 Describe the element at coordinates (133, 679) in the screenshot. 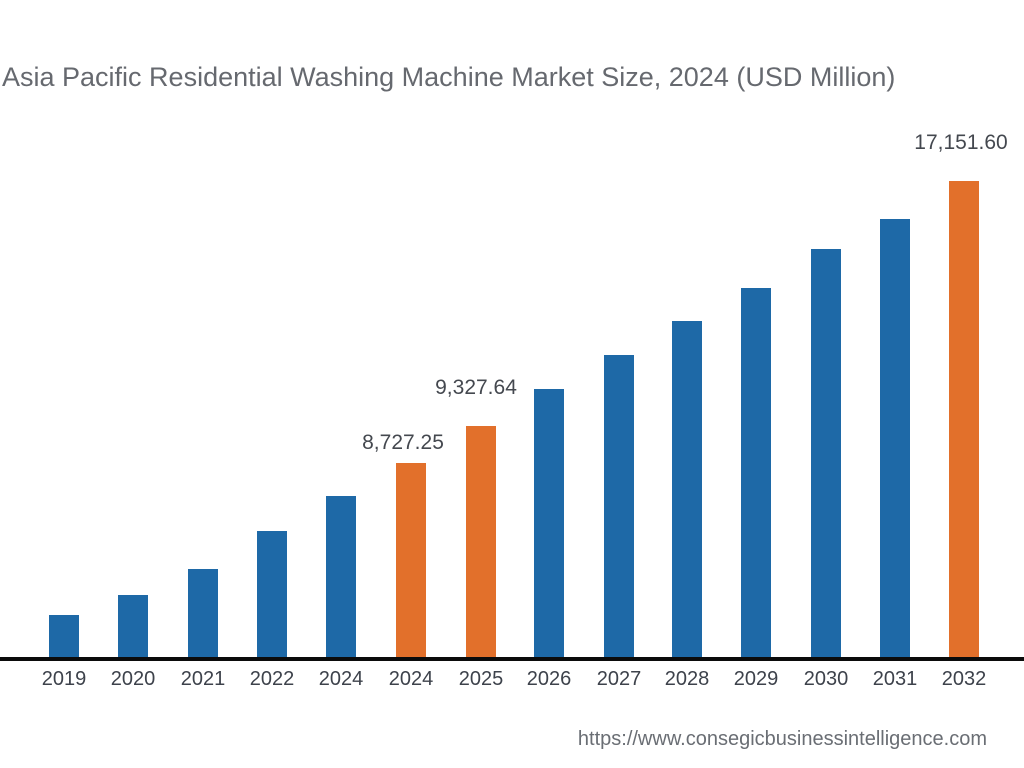

I see `x-axis-label-2020: 2020` at that location.